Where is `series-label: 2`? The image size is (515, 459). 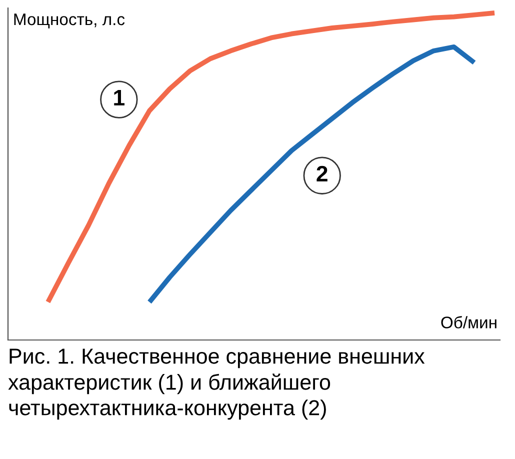 series-label: 2 is located at coordinates (322, 174).